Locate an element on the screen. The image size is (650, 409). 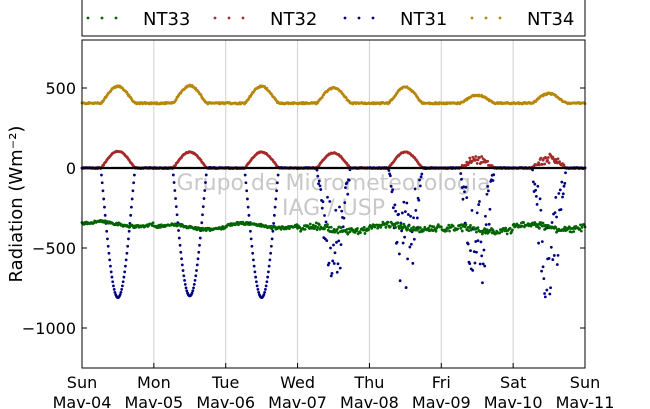
x-tick-label-day: Sun is located at coordinates (82, 382).